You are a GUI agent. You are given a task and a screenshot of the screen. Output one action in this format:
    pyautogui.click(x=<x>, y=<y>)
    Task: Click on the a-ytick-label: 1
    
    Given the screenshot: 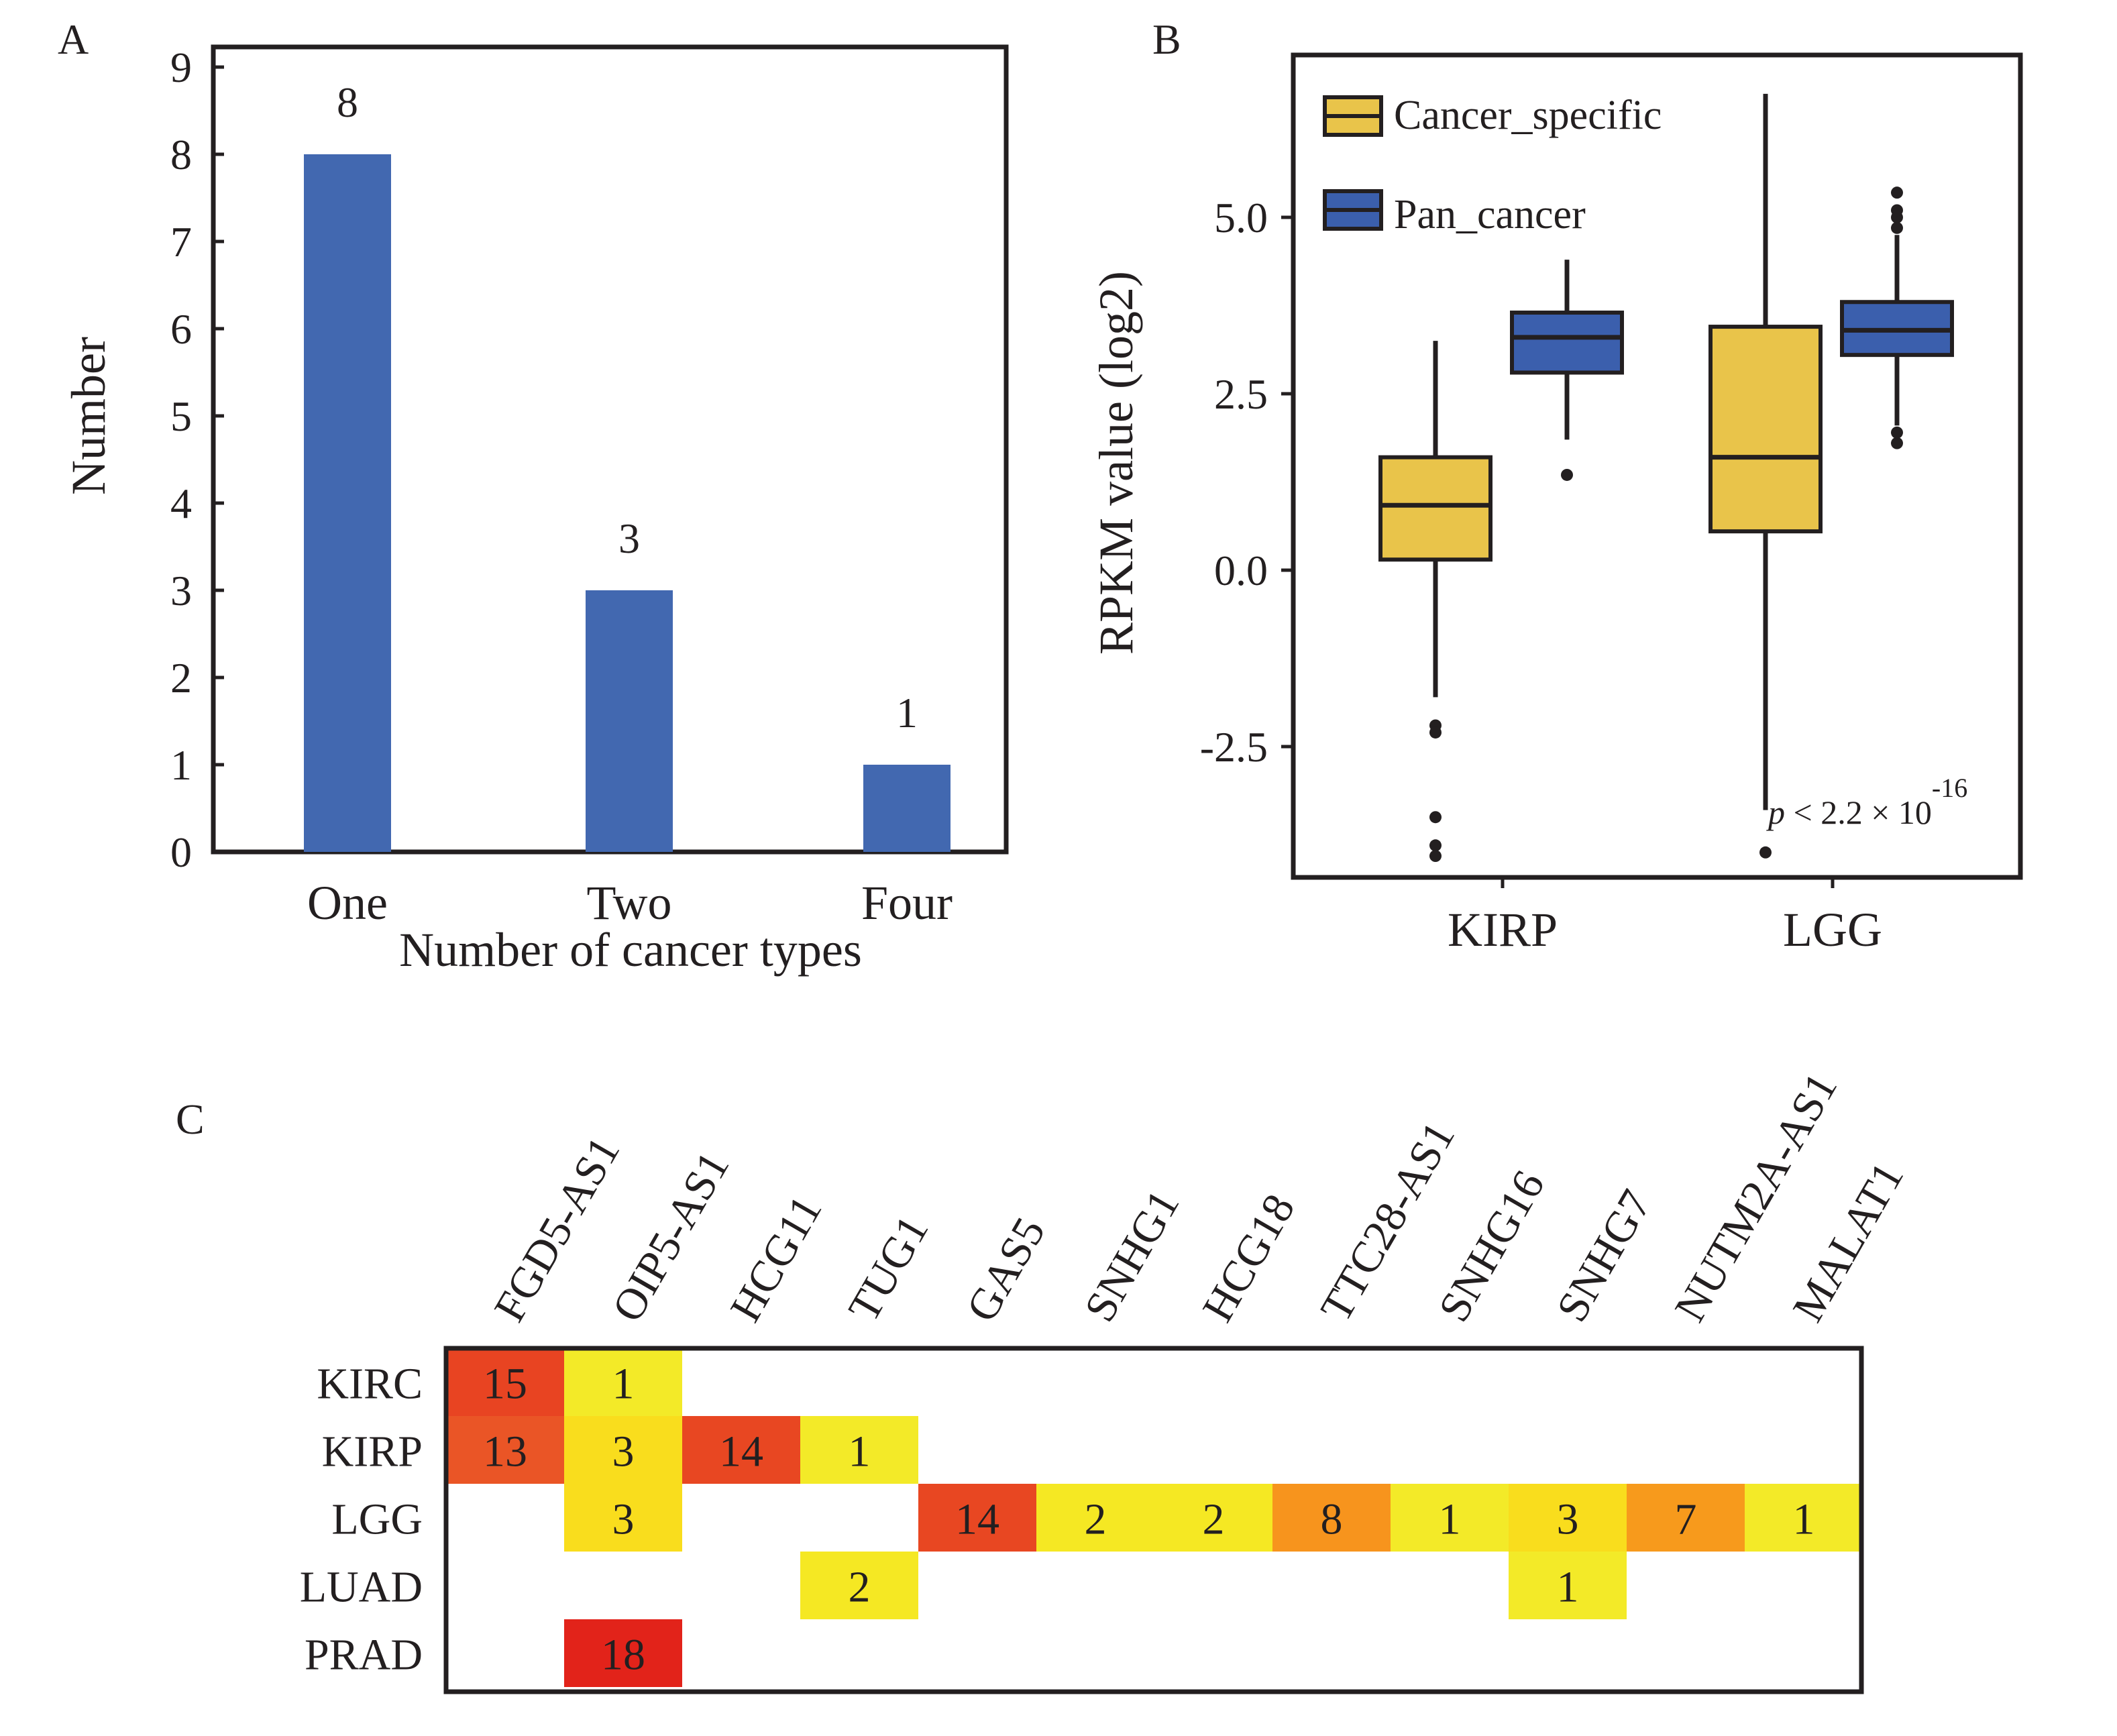 What is the action you would take?
    pyautogui.click(x=181, y=765)
    